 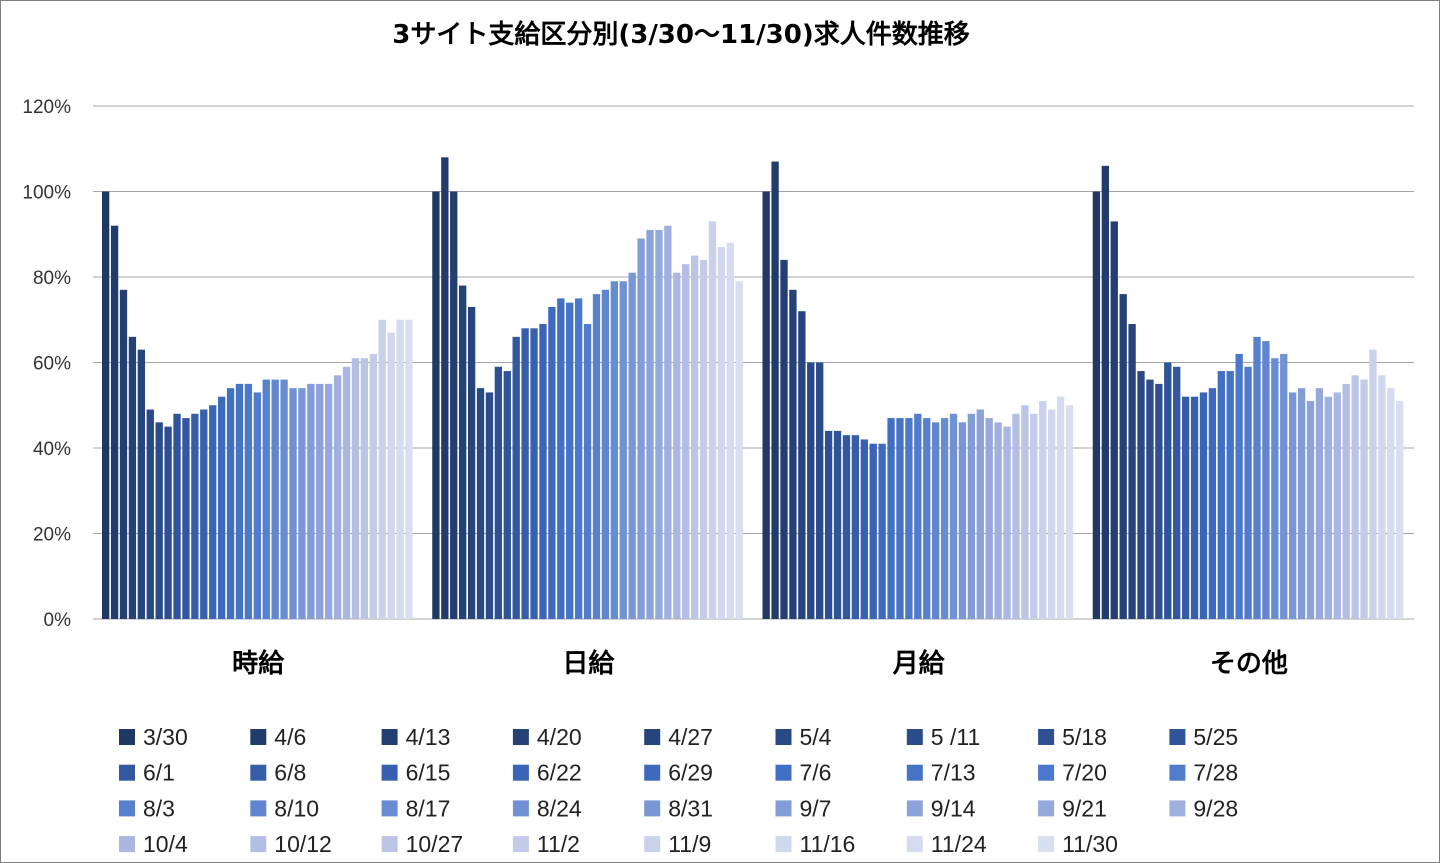 What do you see at coordinates (955, 737) in the screenshot?
I see `legend-label: 5 /11` at bounding box center [955, 737].